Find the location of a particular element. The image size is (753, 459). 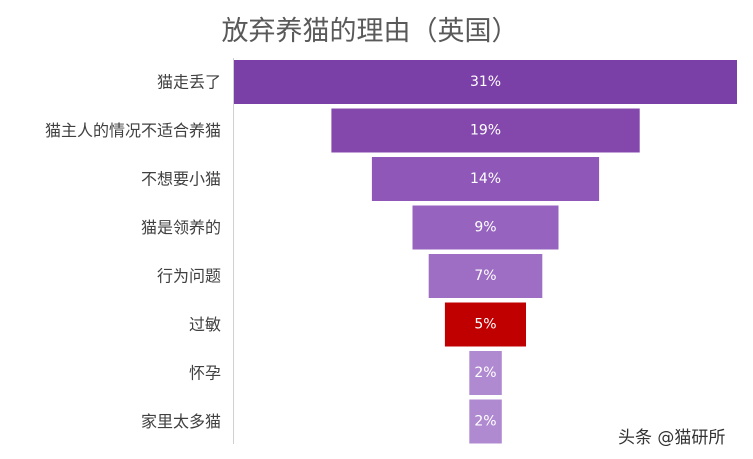

category-label: 猫走丢了 is located at coordinates (189, 82).